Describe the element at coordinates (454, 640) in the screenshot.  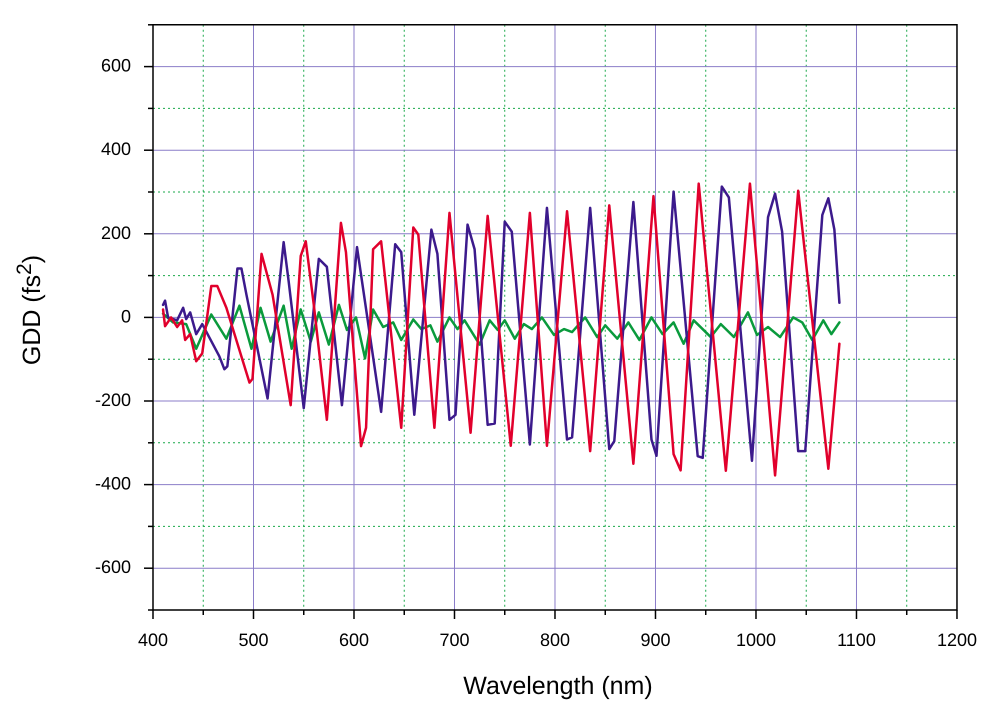
I see `x-tick-label: 700` at that location.